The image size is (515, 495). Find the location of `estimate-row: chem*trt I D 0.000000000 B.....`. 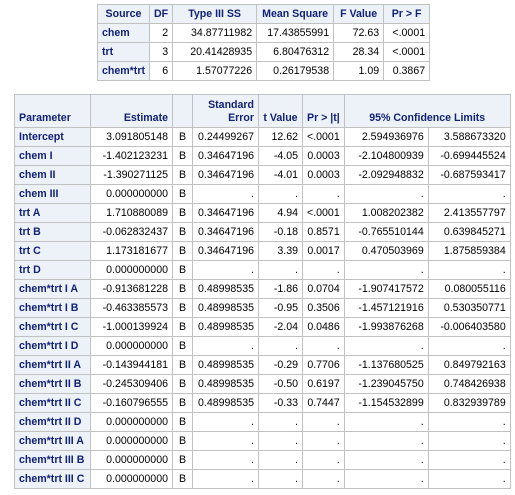

estimate-row: chem*trt I D 0.000000000 B..... is located at coordinates (262, 346).